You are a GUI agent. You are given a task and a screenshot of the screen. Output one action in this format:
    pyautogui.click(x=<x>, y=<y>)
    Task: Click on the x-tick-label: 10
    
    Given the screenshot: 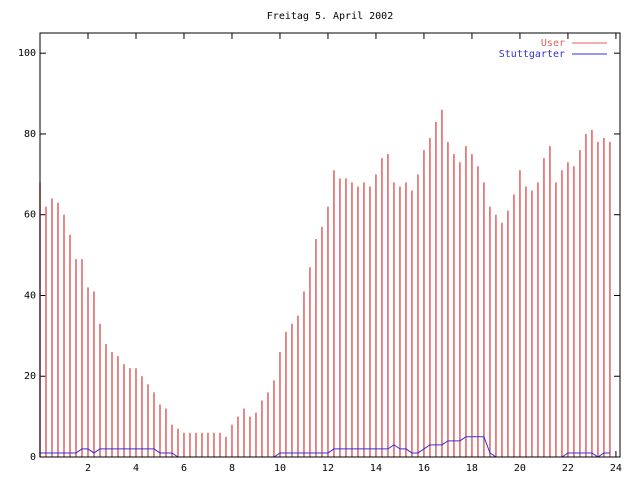 What is the action you would take?
    pyautogui.click(x=280, y=468)
    